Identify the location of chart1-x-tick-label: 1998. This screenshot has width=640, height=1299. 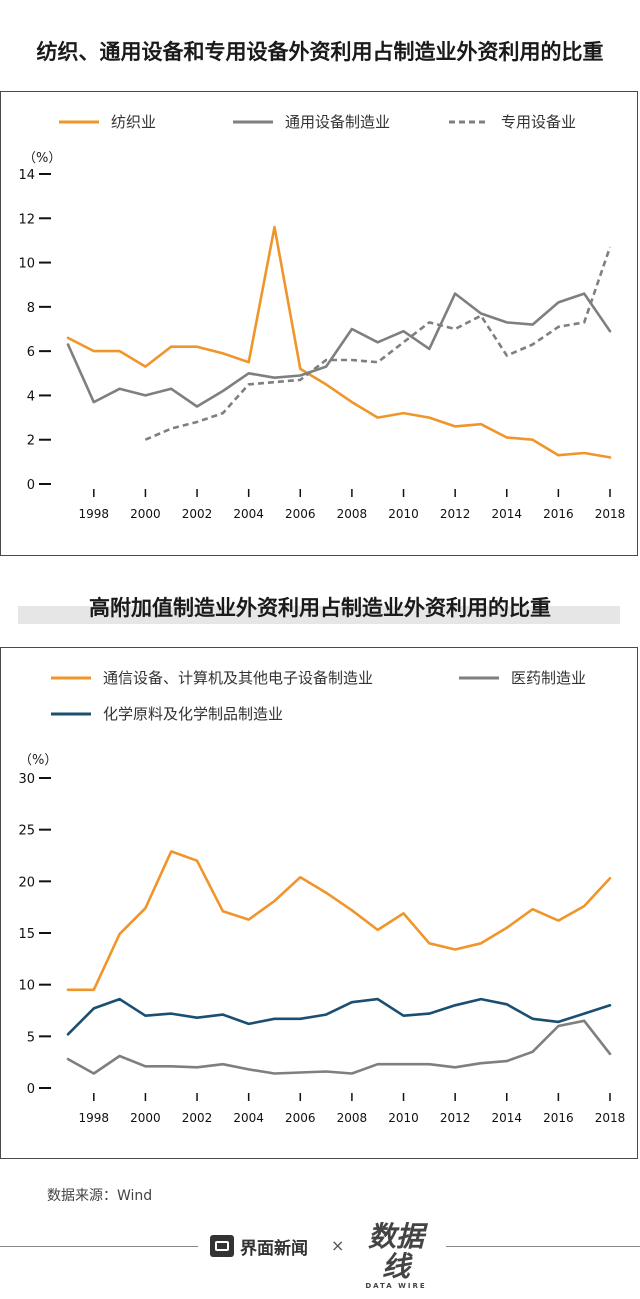
(94, 514).